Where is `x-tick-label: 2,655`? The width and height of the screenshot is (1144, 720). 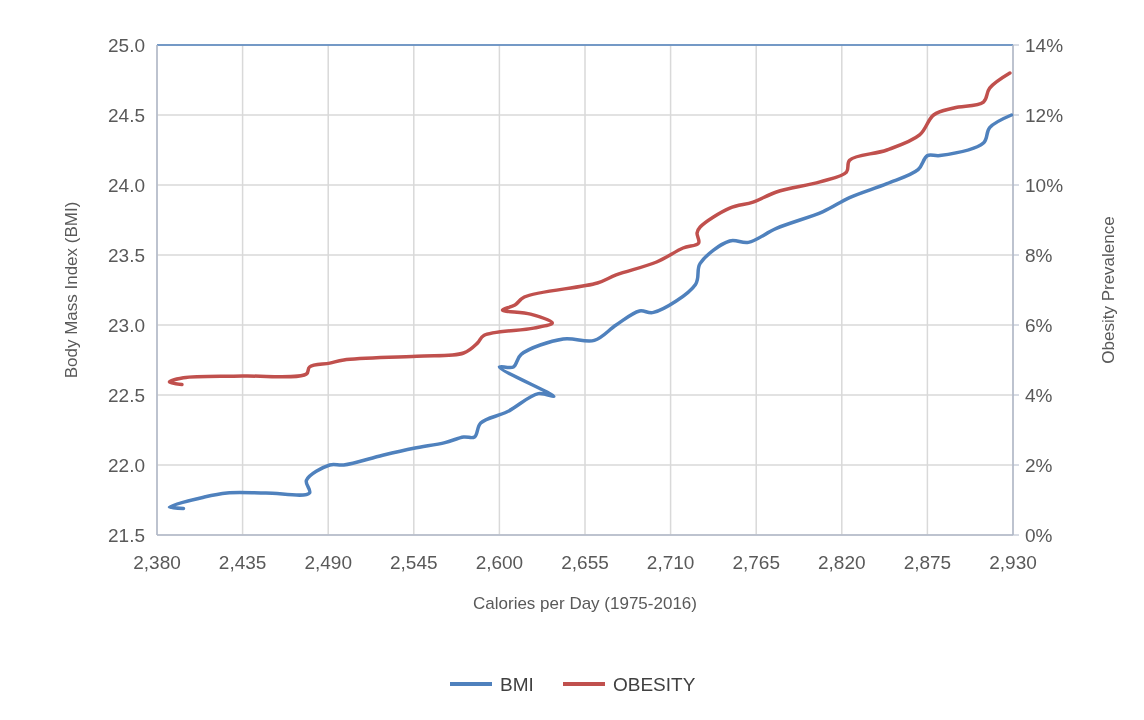
x-tick-label: 2,655 is located at coordinates (585, 562).